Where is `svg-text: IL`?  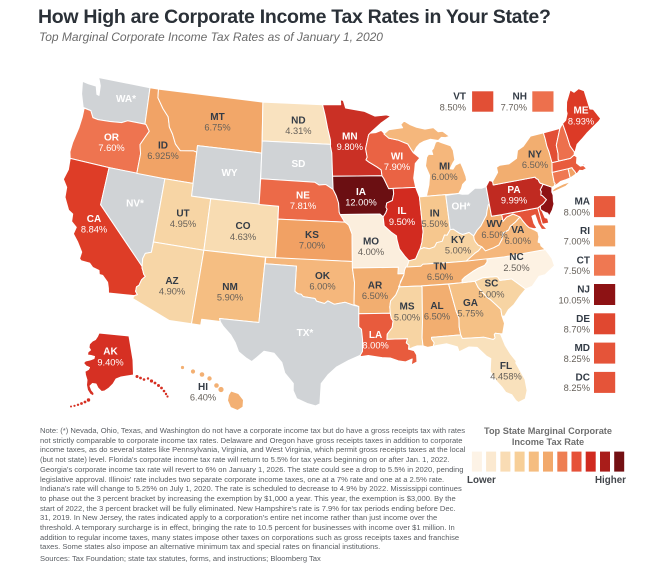
svg-text: IL is located at coordinates (402, 211).